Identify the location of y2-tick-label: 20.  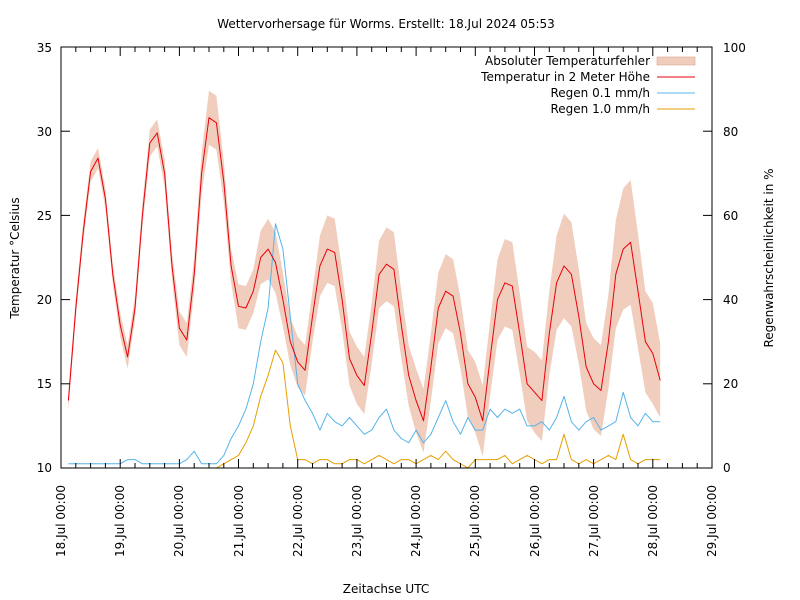
(730, 384).